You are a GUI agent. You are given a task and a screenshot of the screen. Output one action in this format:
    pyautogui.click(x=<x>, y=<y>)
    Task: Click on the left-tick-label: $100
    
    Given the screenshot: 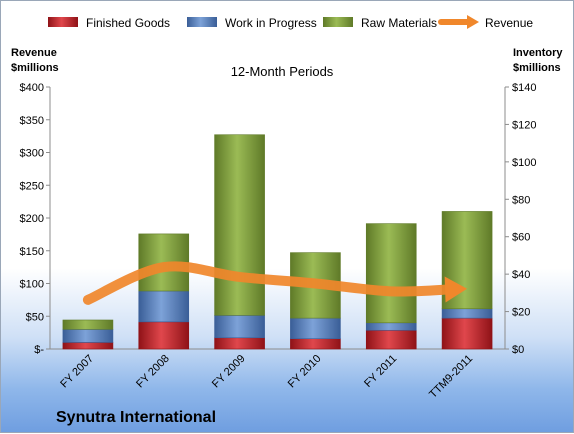 What is the action you would take?
    pyautogui.click(x=32, y=285)
    